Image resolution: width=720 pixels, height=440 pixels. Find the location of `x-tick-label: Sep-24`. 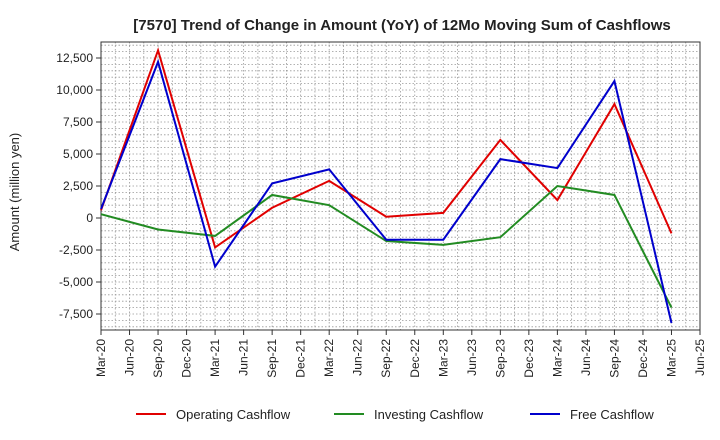

x-tick-label: Sep-24 is located at coordinates (614, 358).